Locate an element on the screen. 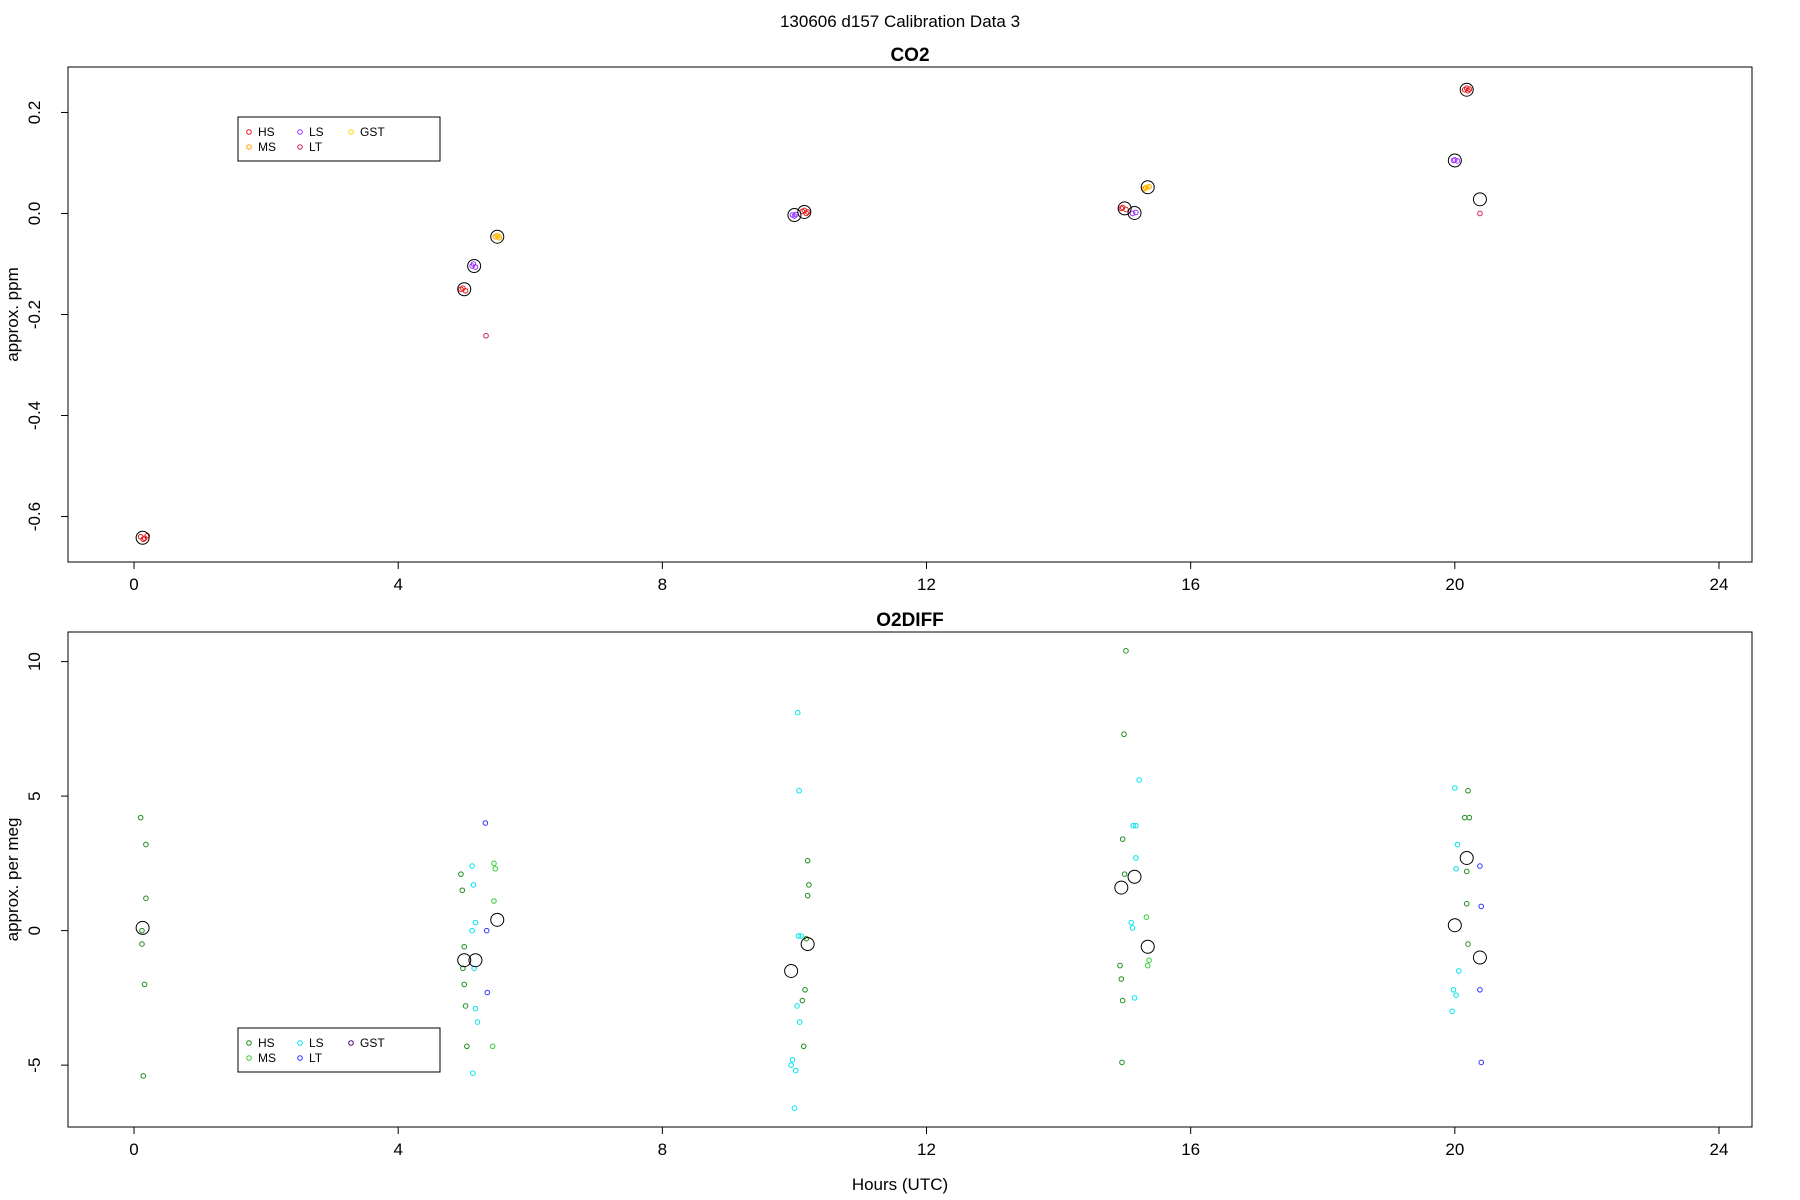  o2diff-legend-gst-marker is located at coordinates (351, 1043).